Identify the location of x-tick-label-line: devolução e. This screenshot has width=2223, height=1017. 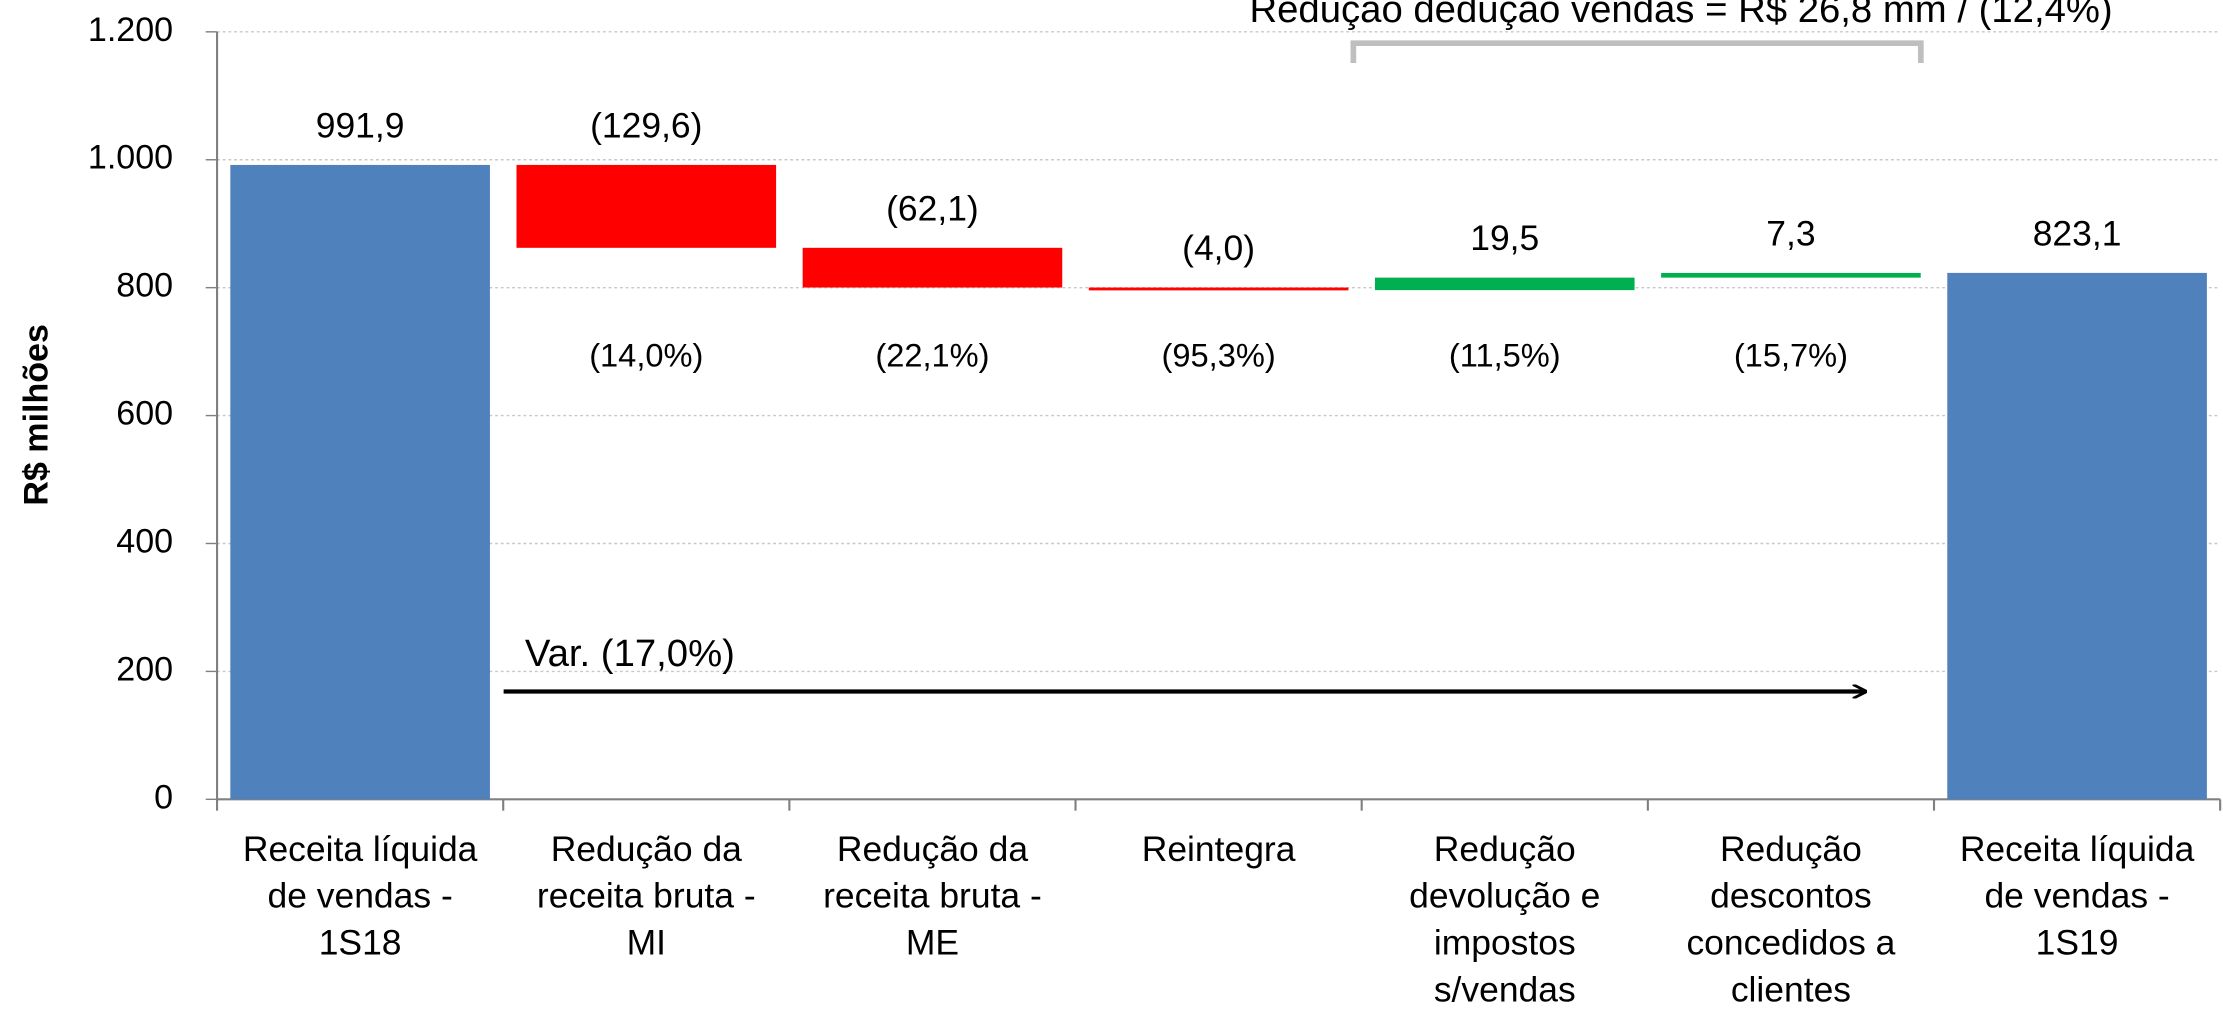
(1504, 896).